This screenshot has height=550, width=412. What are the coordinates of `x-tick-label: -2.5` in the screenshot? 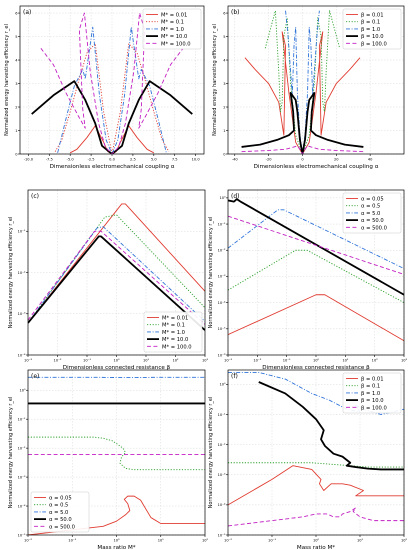 It's located at (91, 160).